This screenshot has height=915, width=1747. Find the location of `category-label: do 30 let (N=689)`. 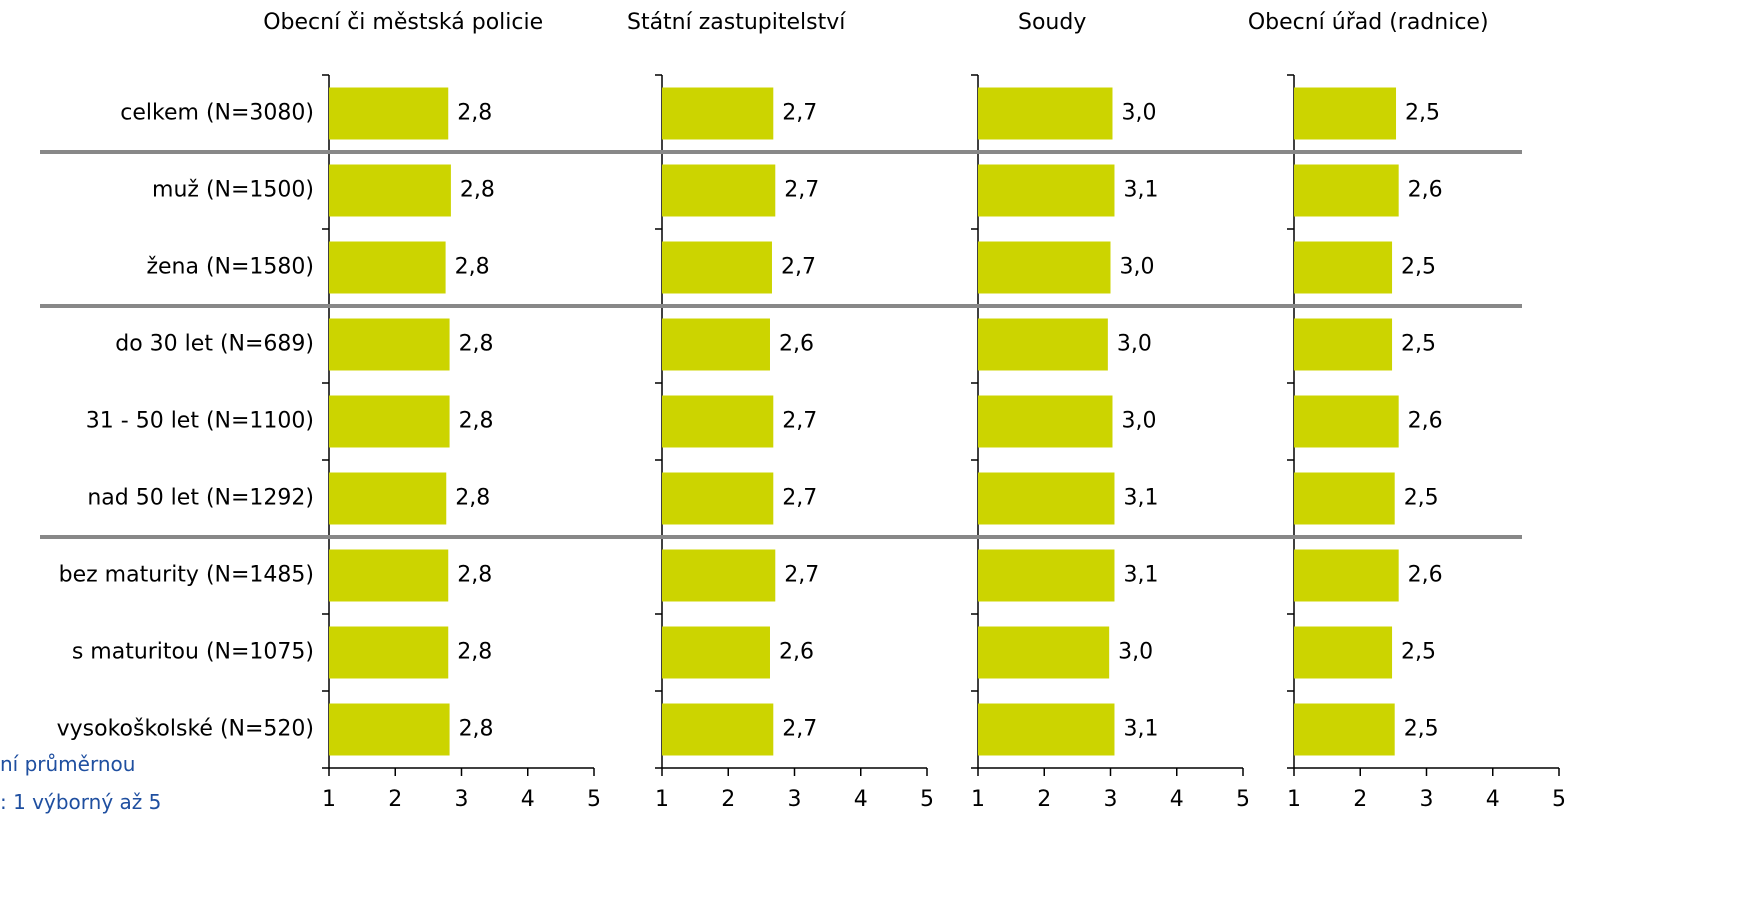

category-label: do 30 let (N=689) is located at coordinates (214, 344).